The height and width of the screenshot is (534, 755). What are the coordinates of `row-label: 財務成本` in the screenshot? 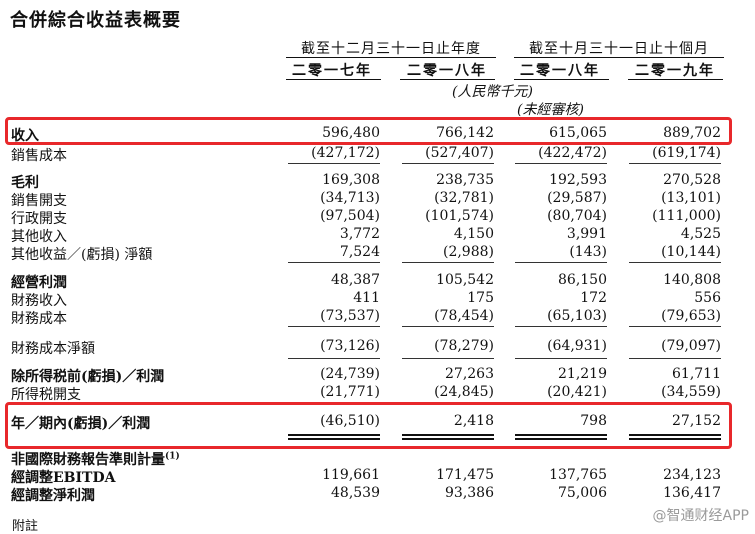 It's located at (39, 318).